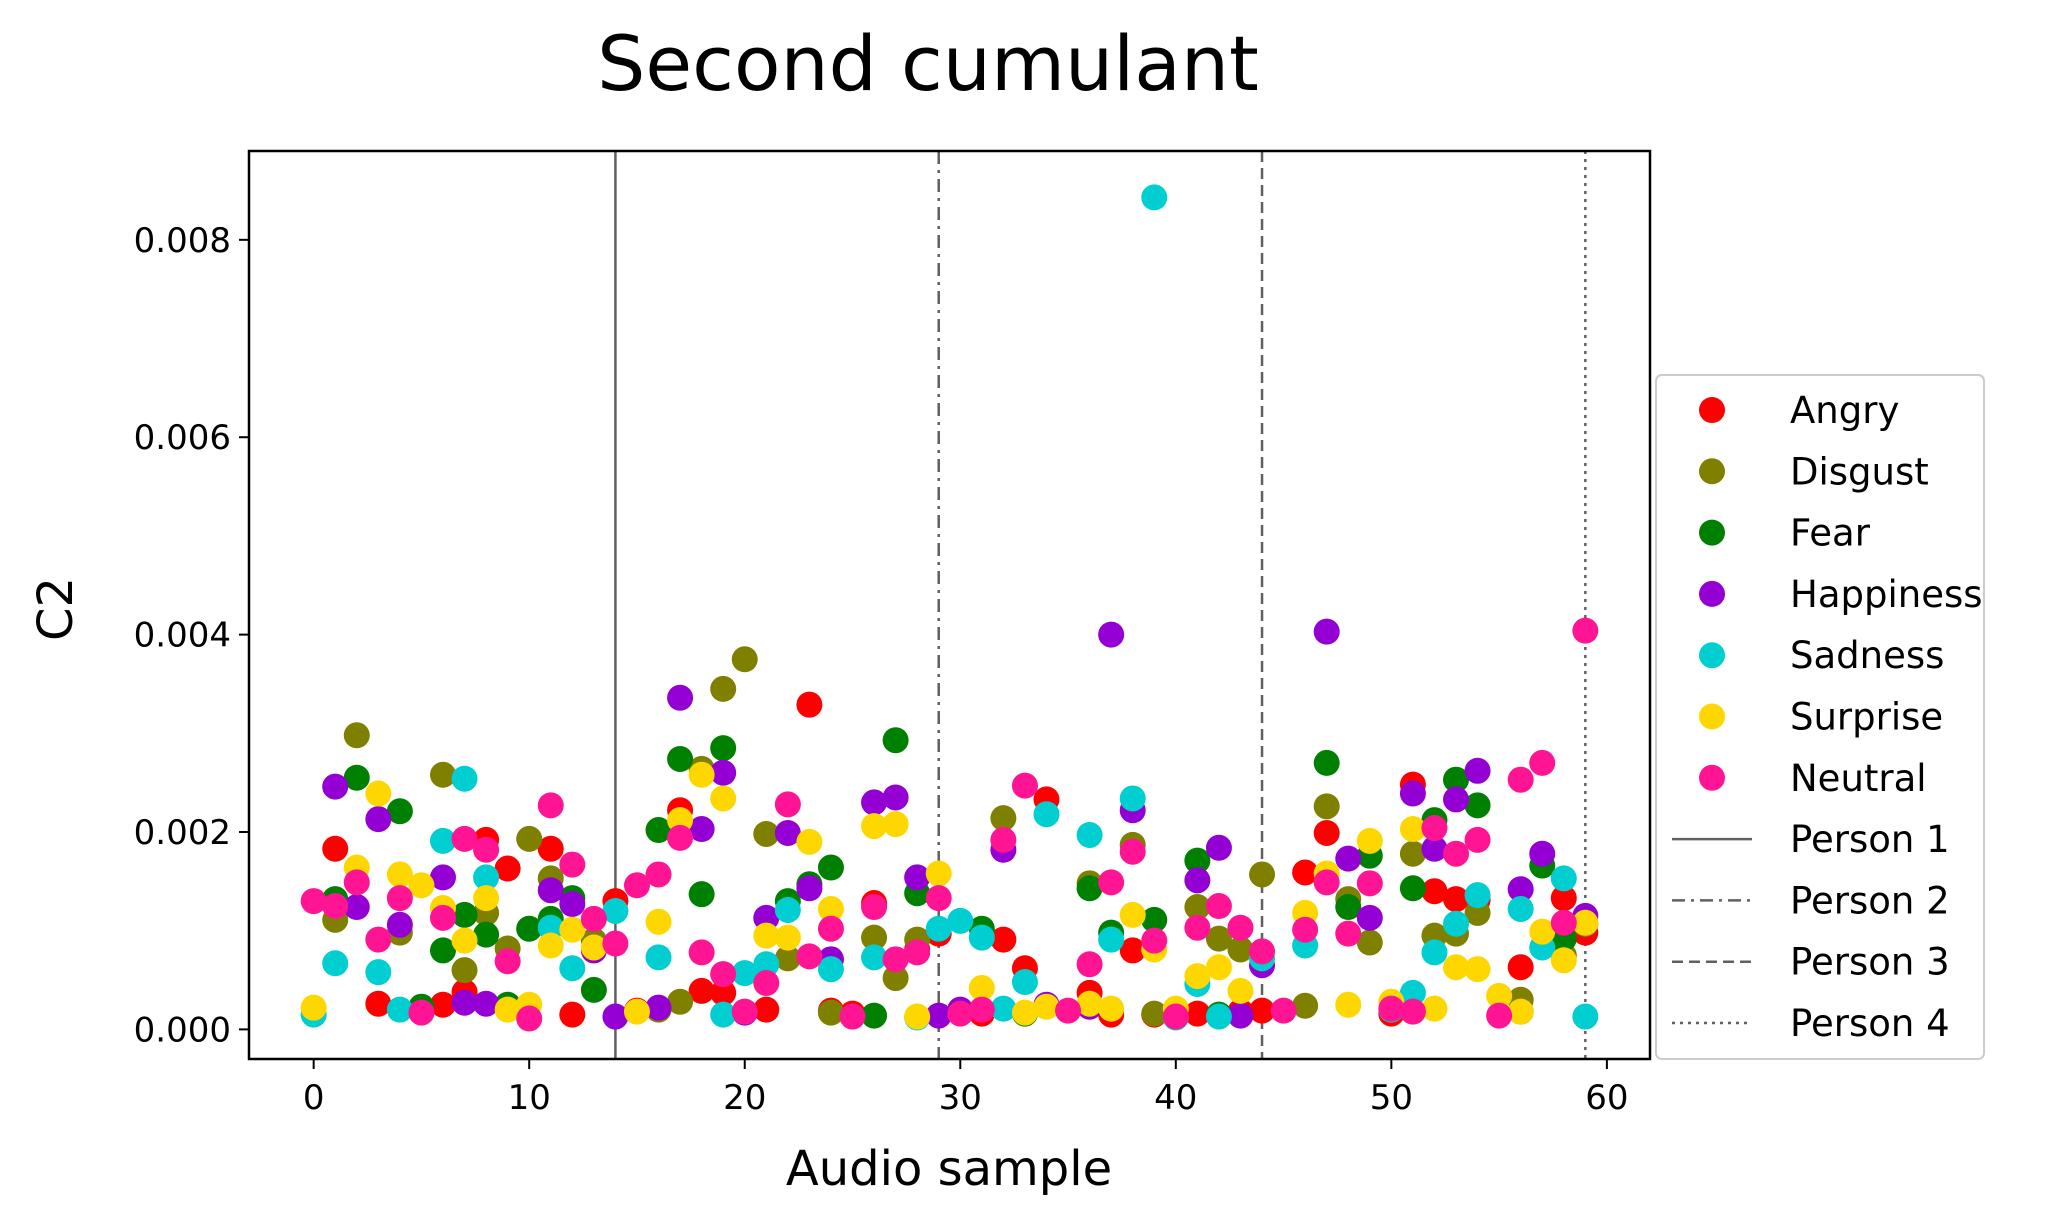 The height and width of the screenshot is (1223, 2045). I want to click on legend-label-person-4: Person 4, so click(1870, 1023).